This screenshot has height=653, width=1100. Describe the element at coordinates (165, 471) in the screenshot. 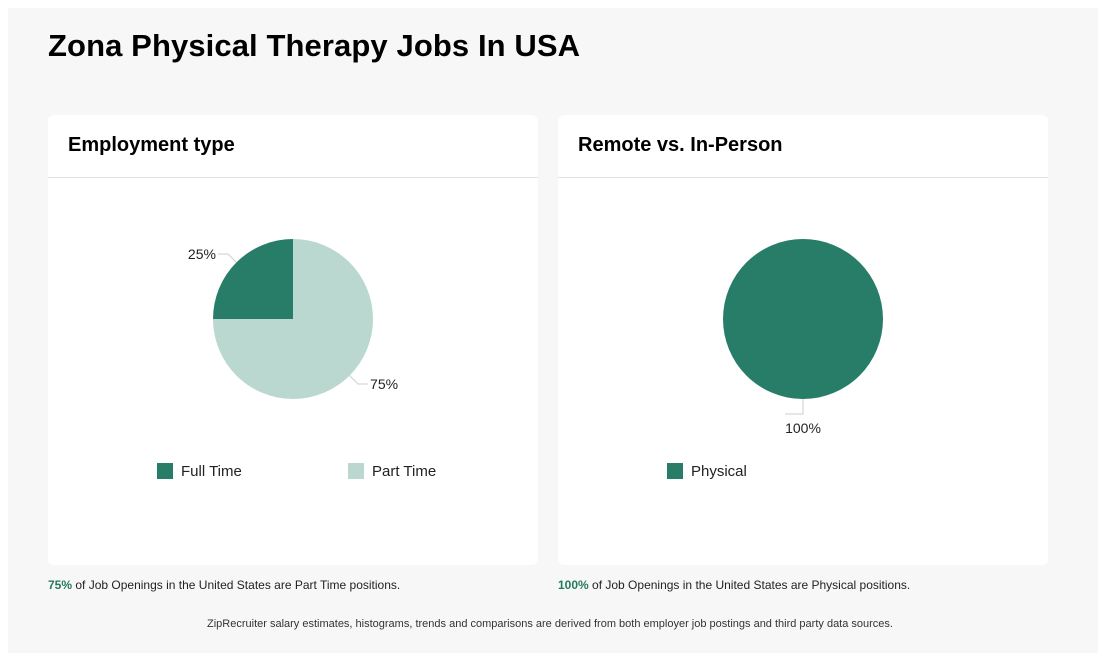

I see `legend-swatch-full-time` at that location.